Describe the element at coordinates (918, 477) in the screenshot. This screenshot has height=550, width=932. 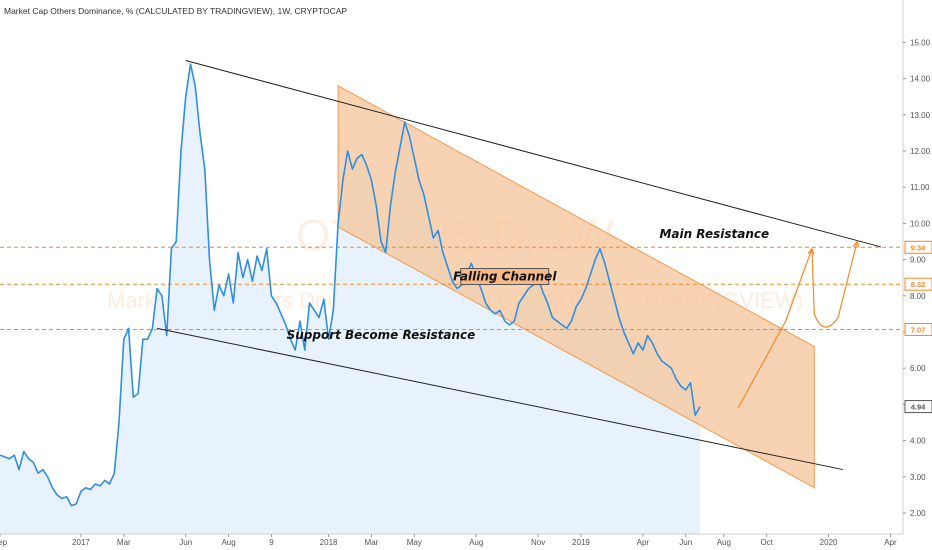
I see `y-tick-label: 3.00` at that location.